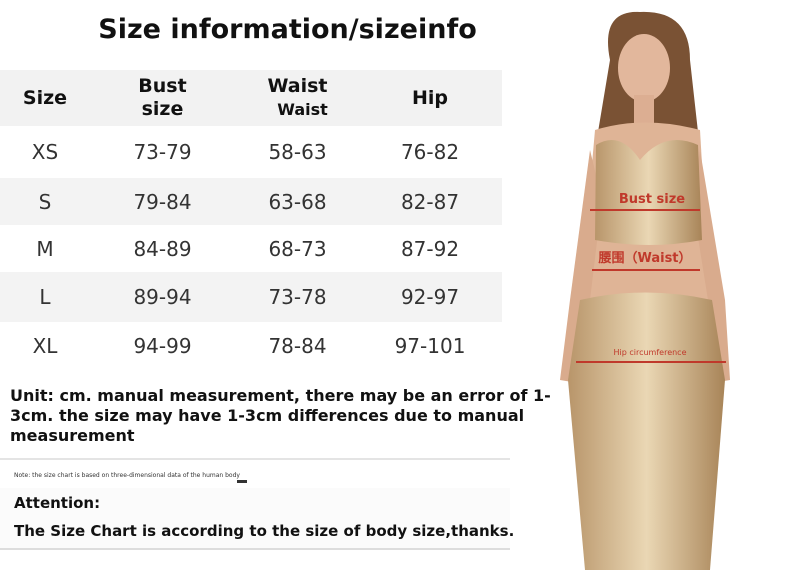 This screenshot has height=577, width=800. Describe the element at coordinates (45, 152) in the screenshot. I see `table-cell: XS` at that location.